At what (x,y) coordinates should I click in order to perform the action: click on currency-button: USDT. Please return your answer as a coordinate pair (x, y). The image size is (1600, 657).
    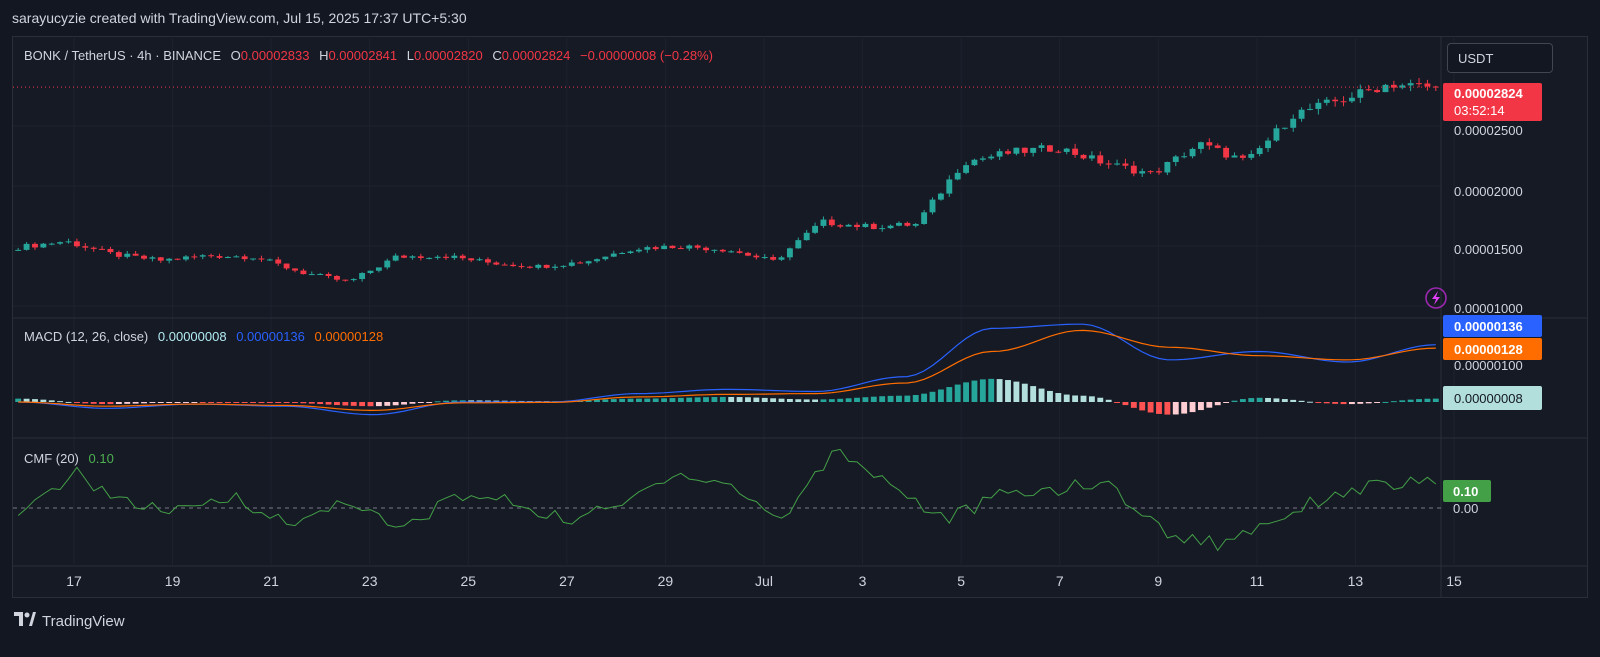
    Looking at the image, I should click on (1500, 58).